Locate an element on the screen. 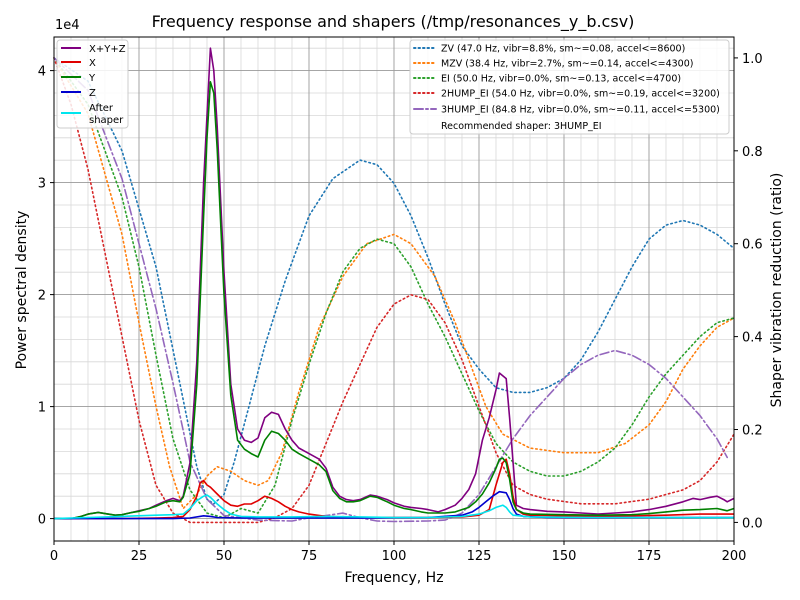 This screenshot has width=800, height=600. x-tick-label: 175 is located at coordinates (649, 556).